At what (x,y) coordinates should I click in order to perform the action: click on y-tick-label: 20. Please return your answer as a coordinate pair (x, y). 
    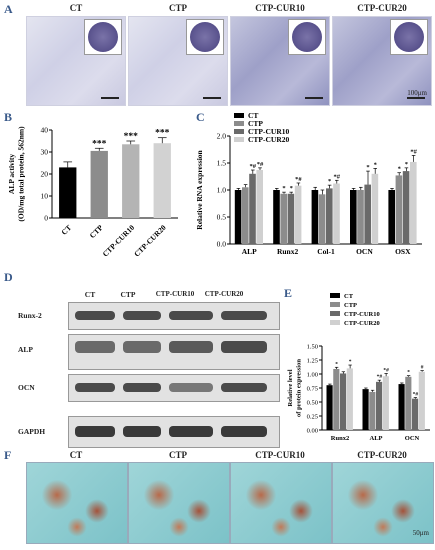
    Looking at the image, I should click on (45, 174).